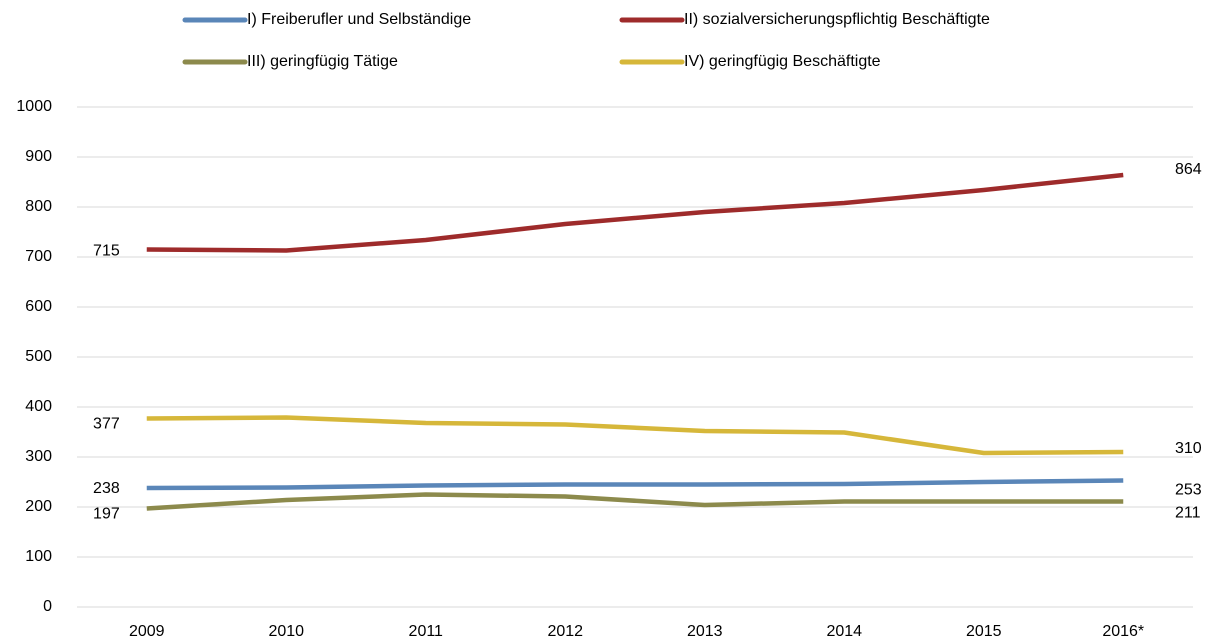 Image resolution: width=1213 pixels, height=642 pixels. Describe the element at coordinates (1188, 513) in the screenshot. I see `data-label: 211` at that location.